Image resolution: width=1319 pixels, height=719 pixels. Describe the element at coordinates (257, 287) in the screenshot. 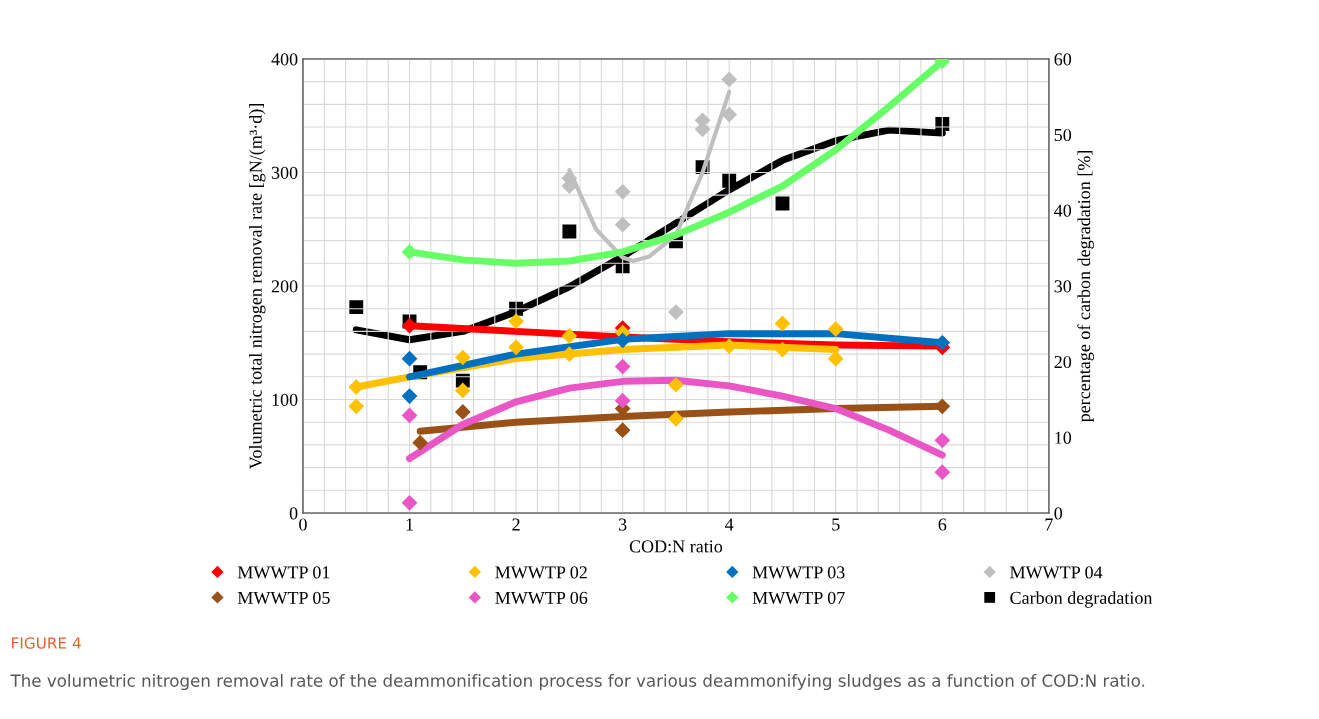

I see `y-axis-title: Volumetric total nitrogen removal rate [gN/(m³·d)]` at that location.